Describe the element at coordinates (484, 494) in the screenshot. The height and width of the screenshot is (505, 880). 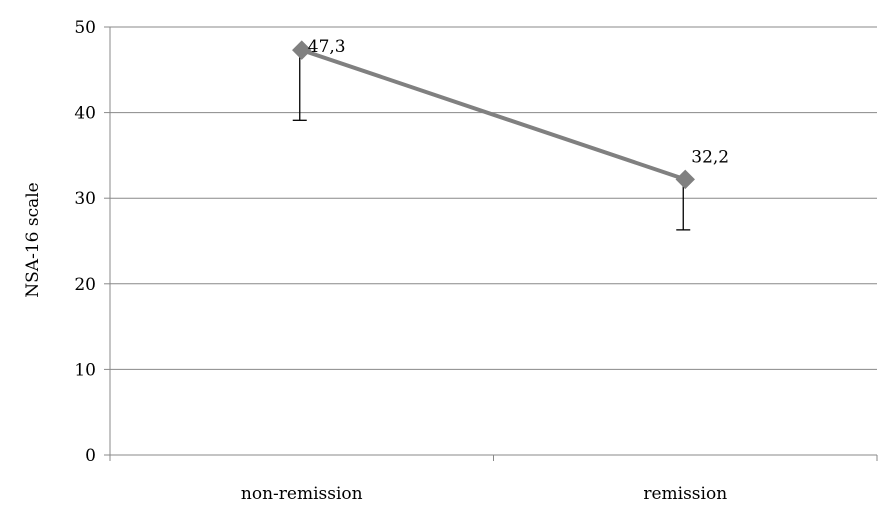
I see `x-tick-labels: non-remission remission` at that location.